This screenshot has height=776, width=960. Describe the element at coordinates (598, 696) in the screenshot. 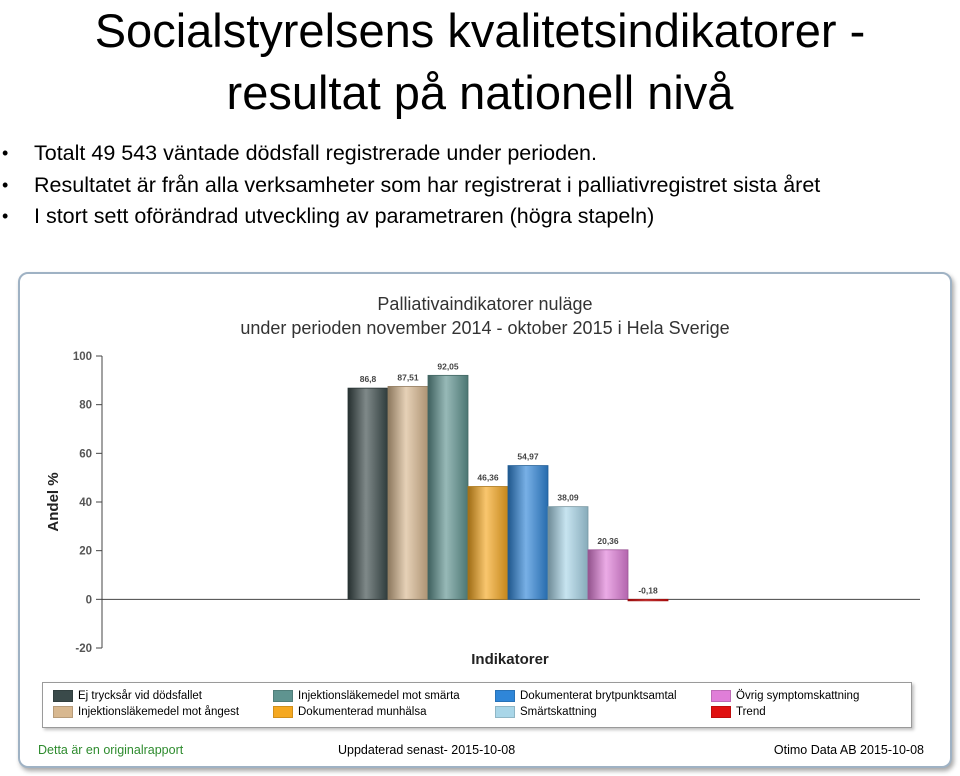

I see `legend-label: Dokumenterat brytpunktsamtal` at that location.